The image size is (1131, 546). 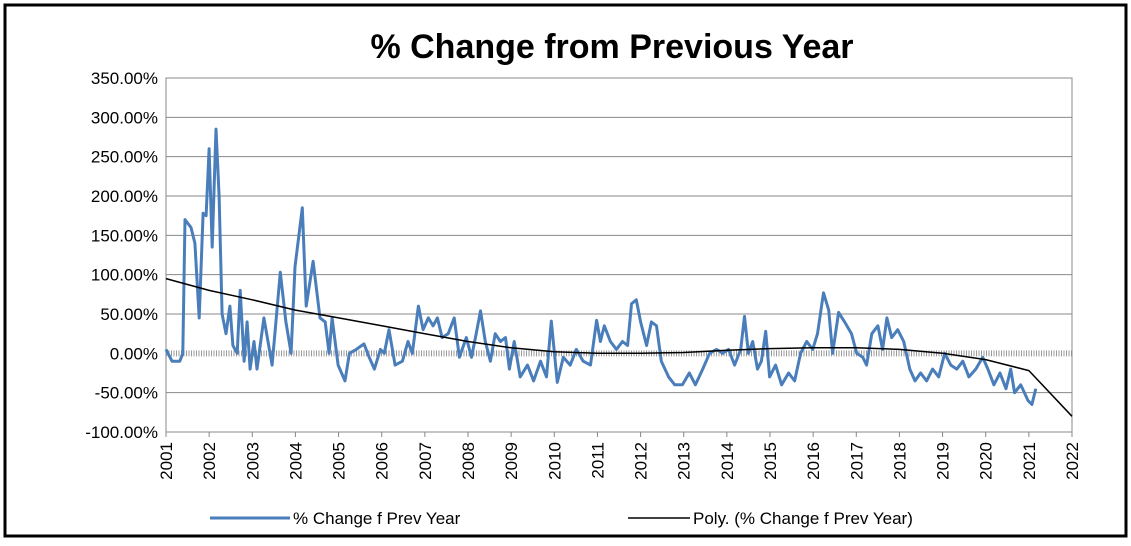 What do you see at coordinates (166, 461) in the screenshot?
I see `x-tick-label: 2001` at bounding box center [166, 461].